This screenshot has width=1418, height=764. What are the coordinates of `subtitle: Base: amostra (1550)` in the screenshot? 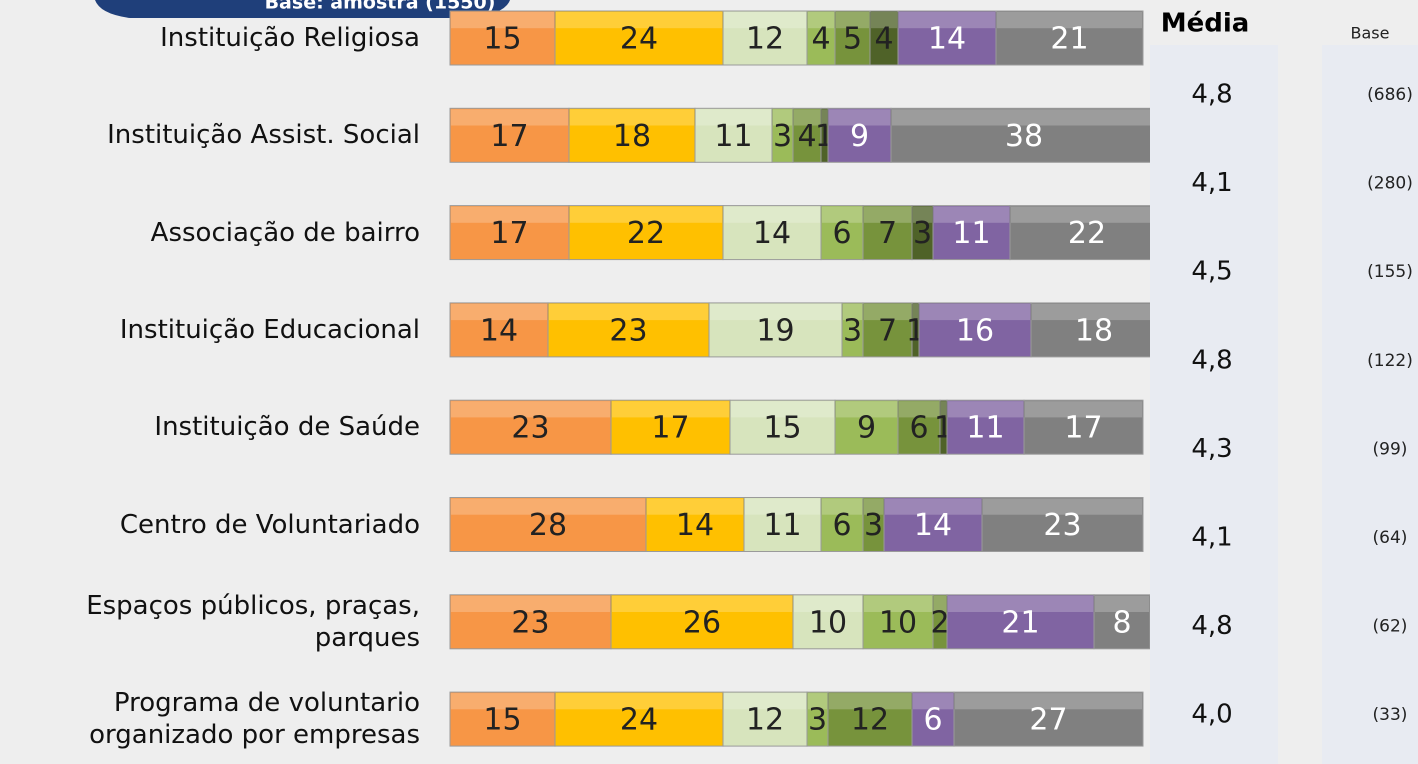 It's located at (380, 7).